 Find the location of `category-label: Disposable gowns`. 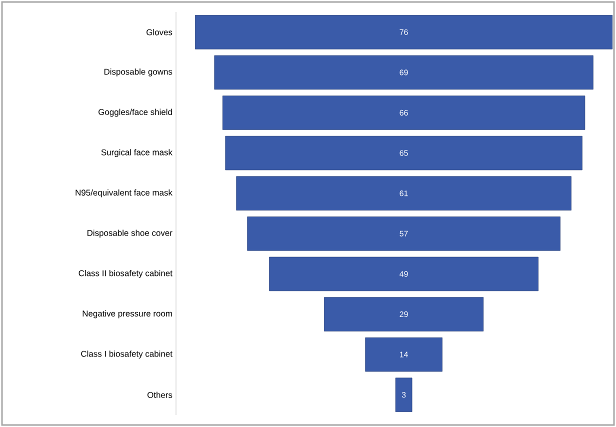

category-label: Disposable gowns is located at coordinates (138, 72).